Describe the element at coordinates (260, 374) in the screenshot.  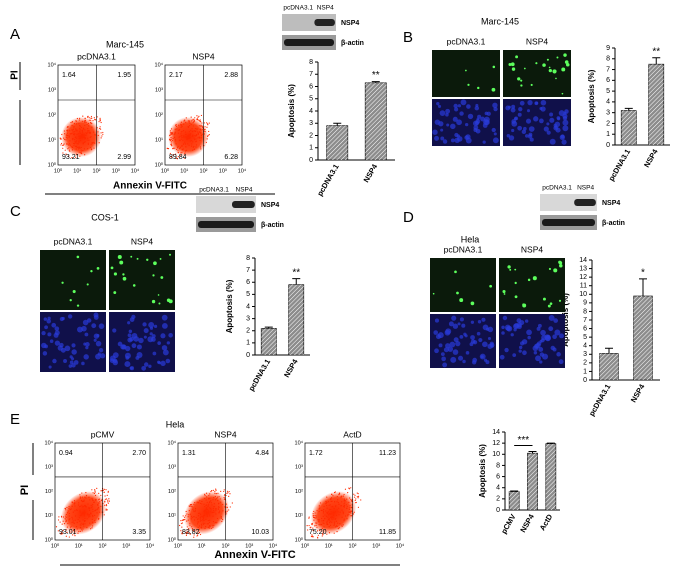
I see `x-tick-label: pcDNA3.1` at that location.